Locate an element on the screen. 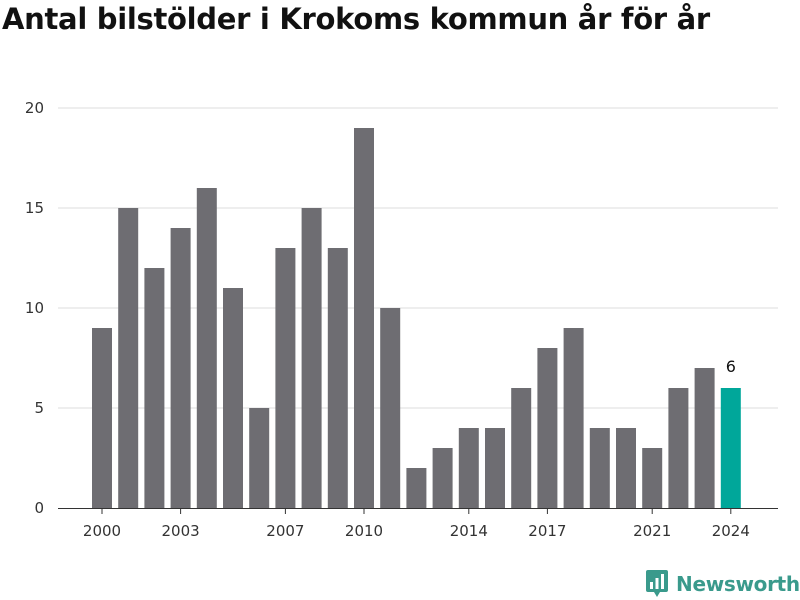 The width and height of the screenshot is (800, 600). brand-name: Newsworthy is located at coordinates (738, 584).